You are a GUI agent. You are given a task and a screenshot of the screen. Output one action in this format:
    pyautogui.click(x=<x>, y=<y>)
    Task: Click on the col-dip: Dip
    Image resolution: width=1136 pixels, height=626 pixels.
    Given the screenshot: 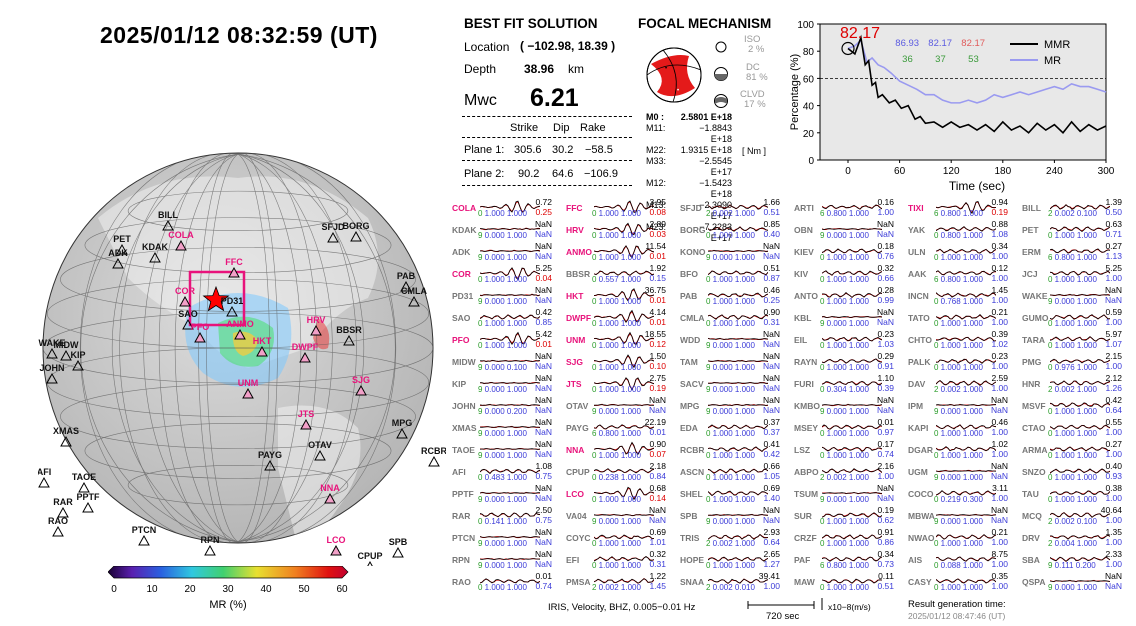 What is the action you would take?
    pyautogui.click(x=561, y=128)
    